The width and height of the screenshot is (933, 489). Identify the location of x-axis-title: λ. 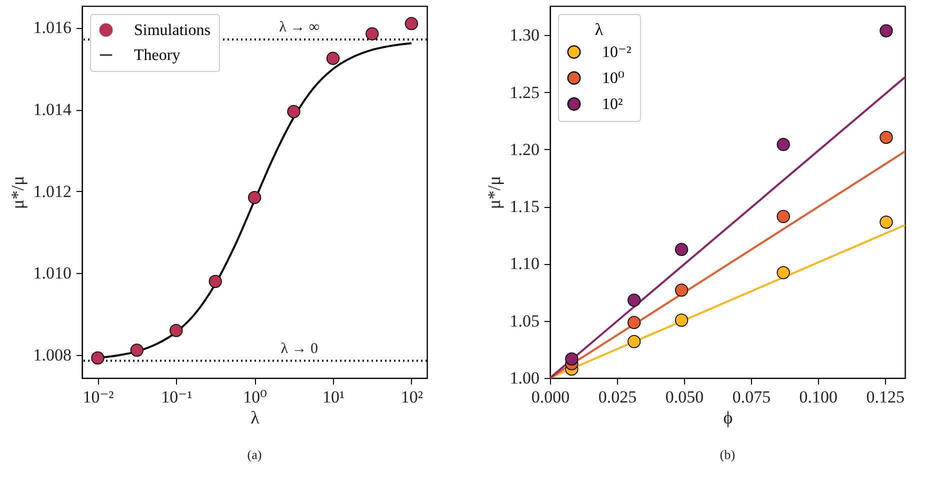
(255, 418).